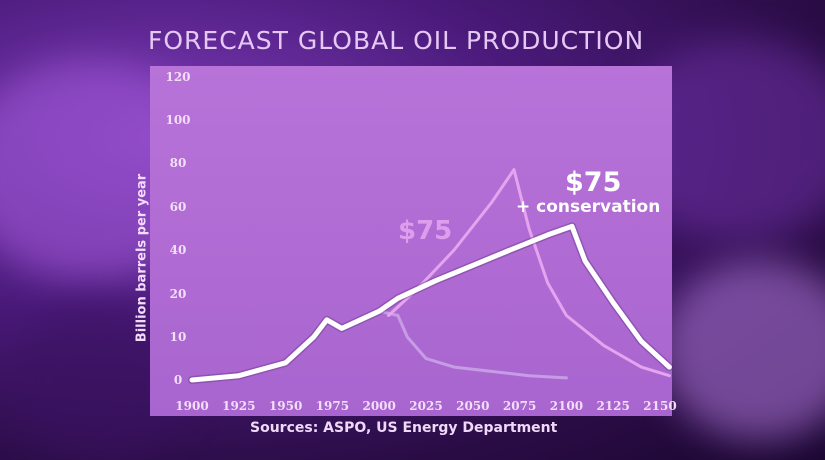 This screenshot has height=460, width=825. I want to click on chart-title: FORECAST GLOBAL OIL PRODUCTION, so click(396, 40).